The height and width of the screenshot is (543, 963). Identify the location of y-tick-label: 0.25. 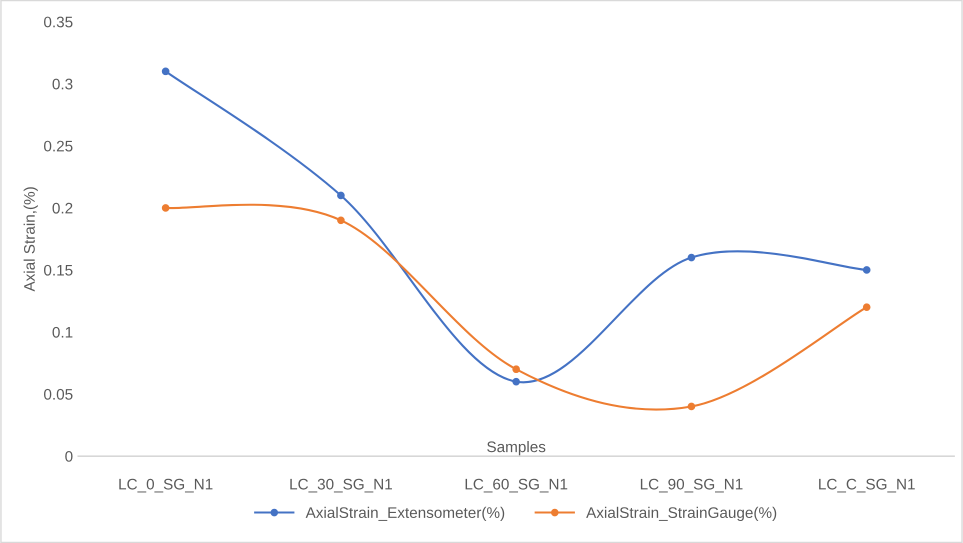
(58, 146).